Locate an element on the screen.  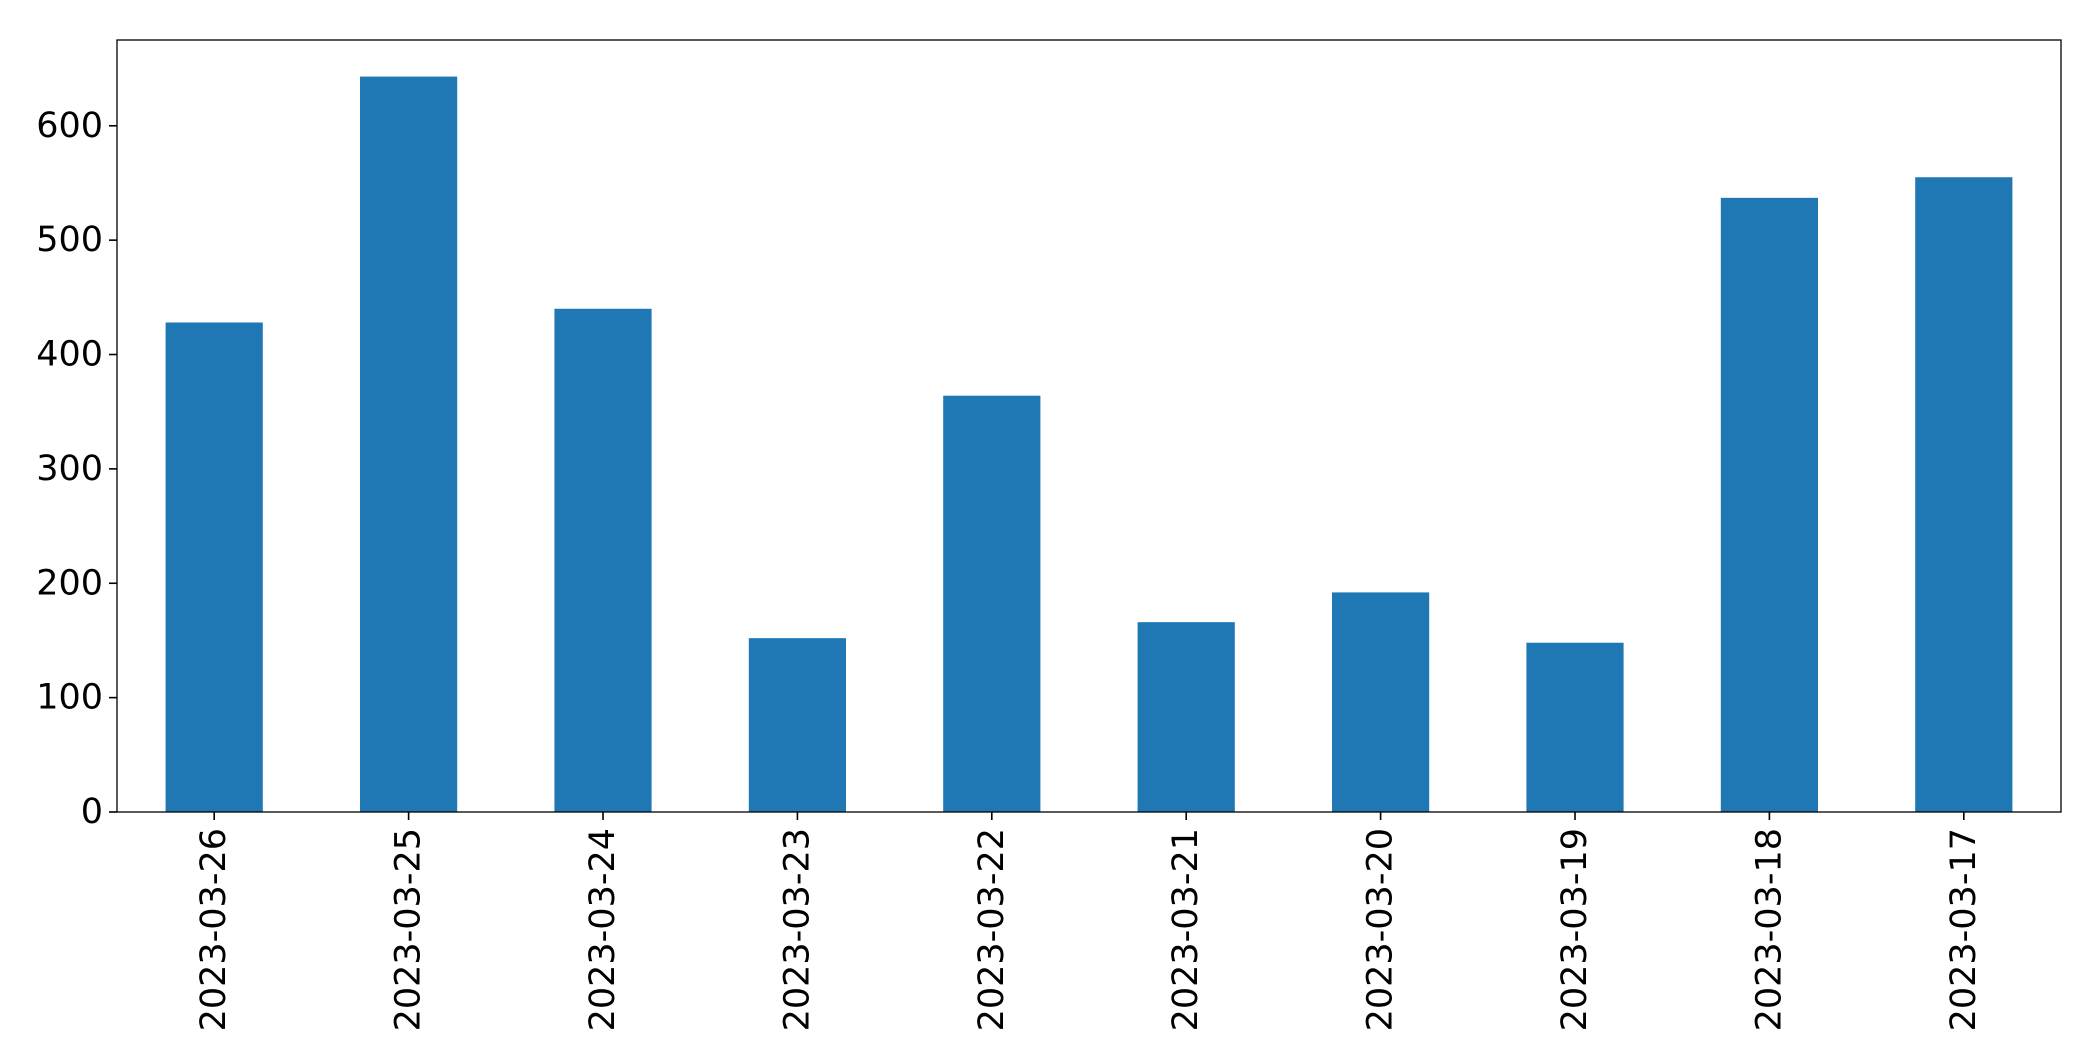
x-tick-label-2023-03-25: 2023-03-25 is located at coordinates (409, 929).